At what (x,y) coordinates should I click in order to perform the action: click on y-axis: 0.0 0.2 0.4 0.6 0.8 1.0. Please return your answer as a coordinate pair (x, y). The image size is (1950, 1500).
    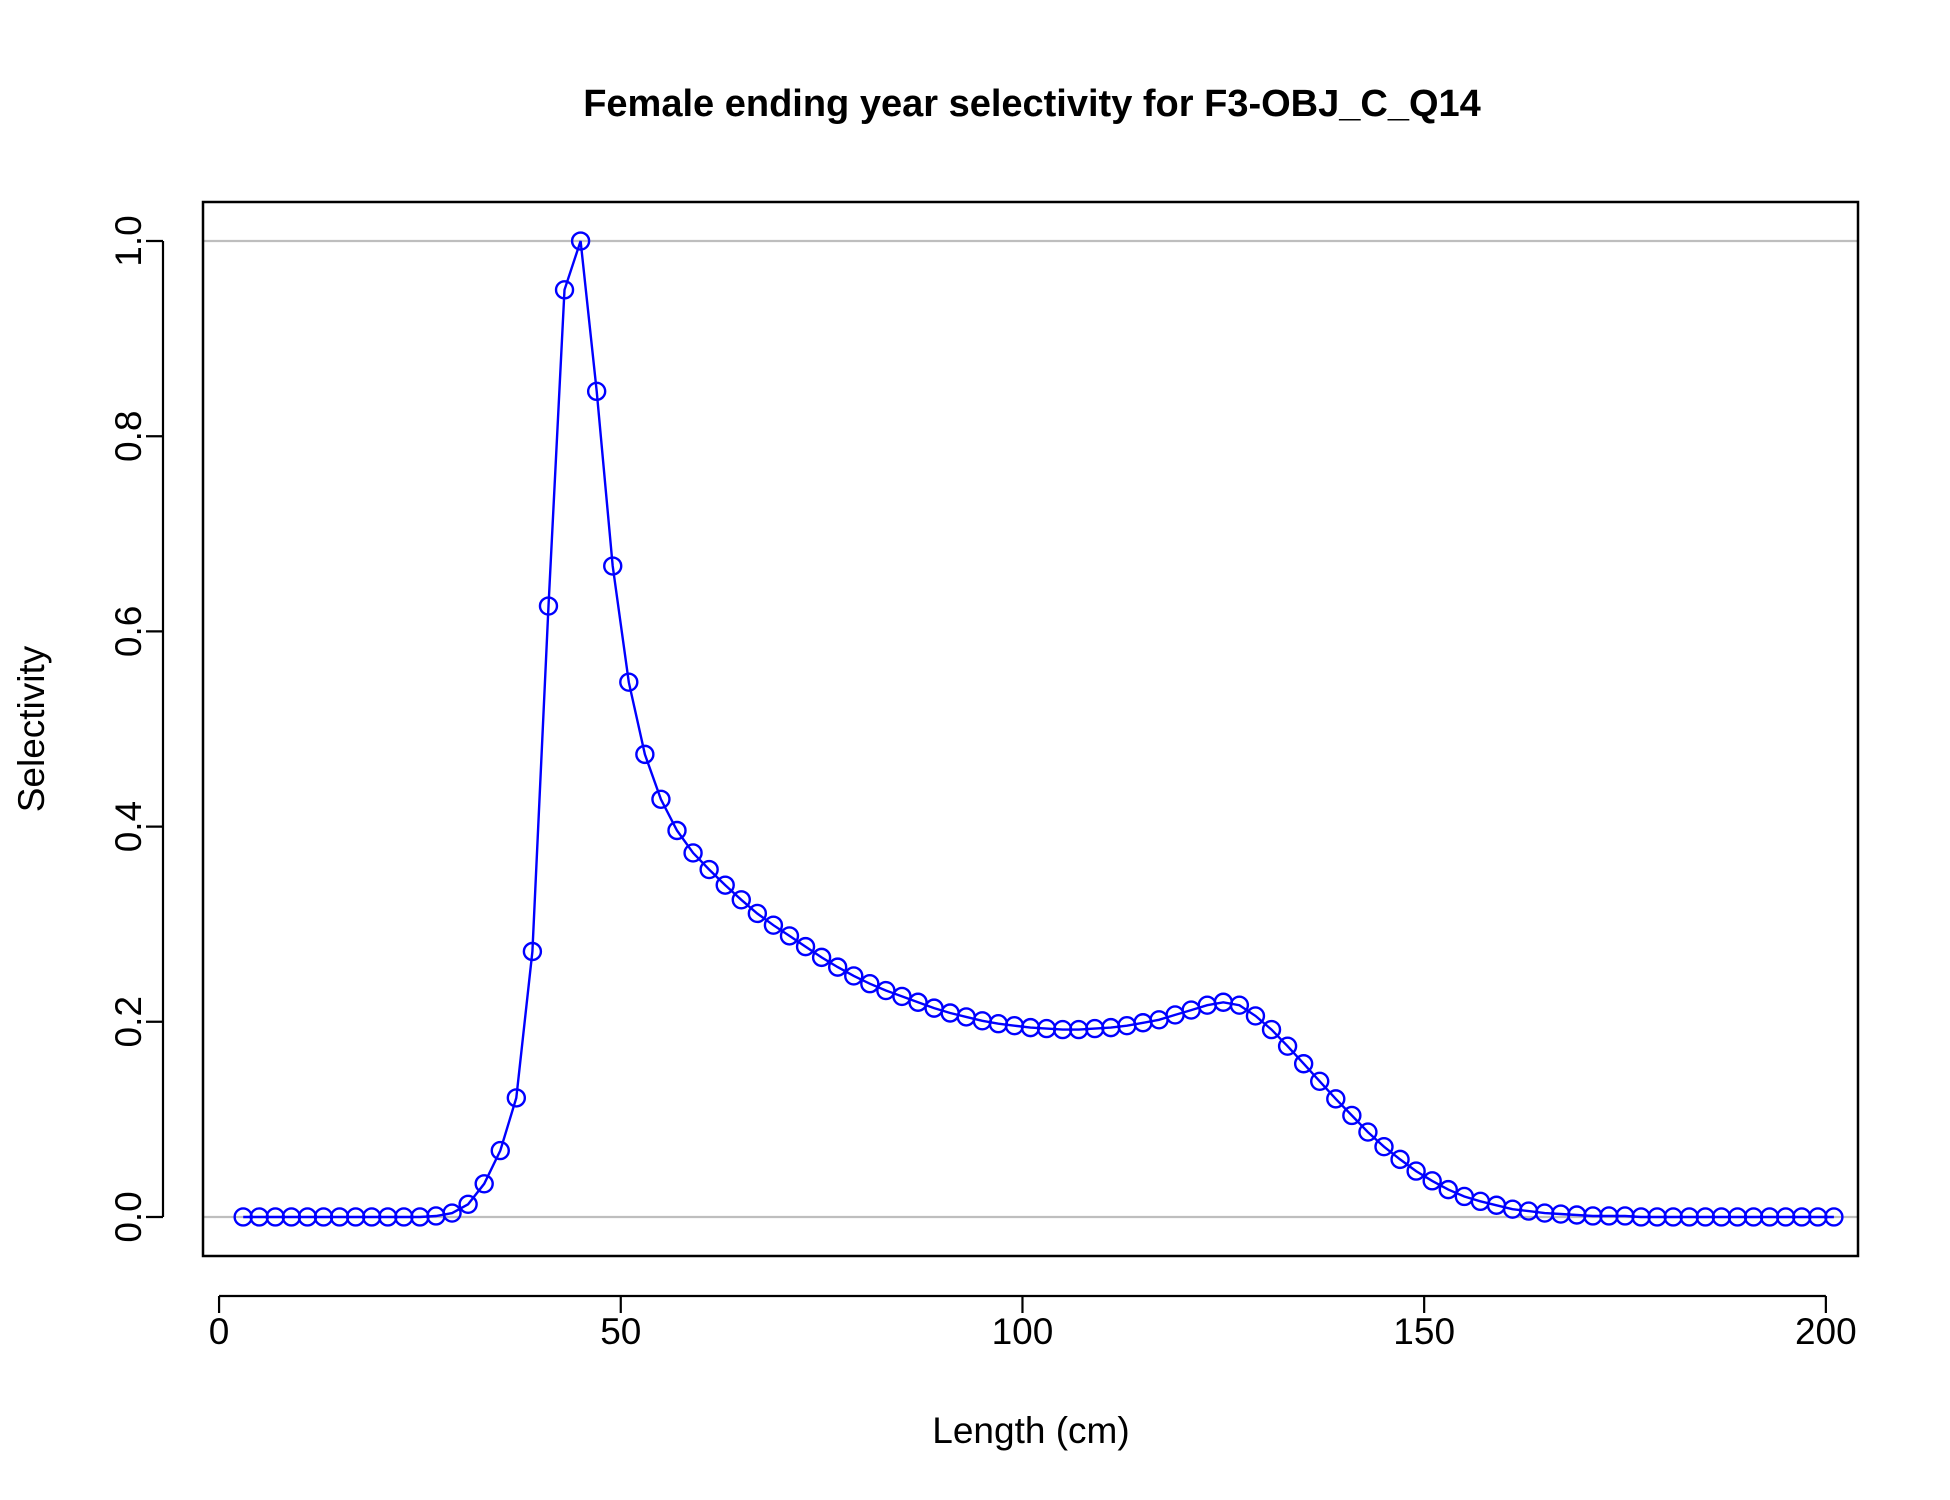
    Looking at the image, I should click on (136, 729).